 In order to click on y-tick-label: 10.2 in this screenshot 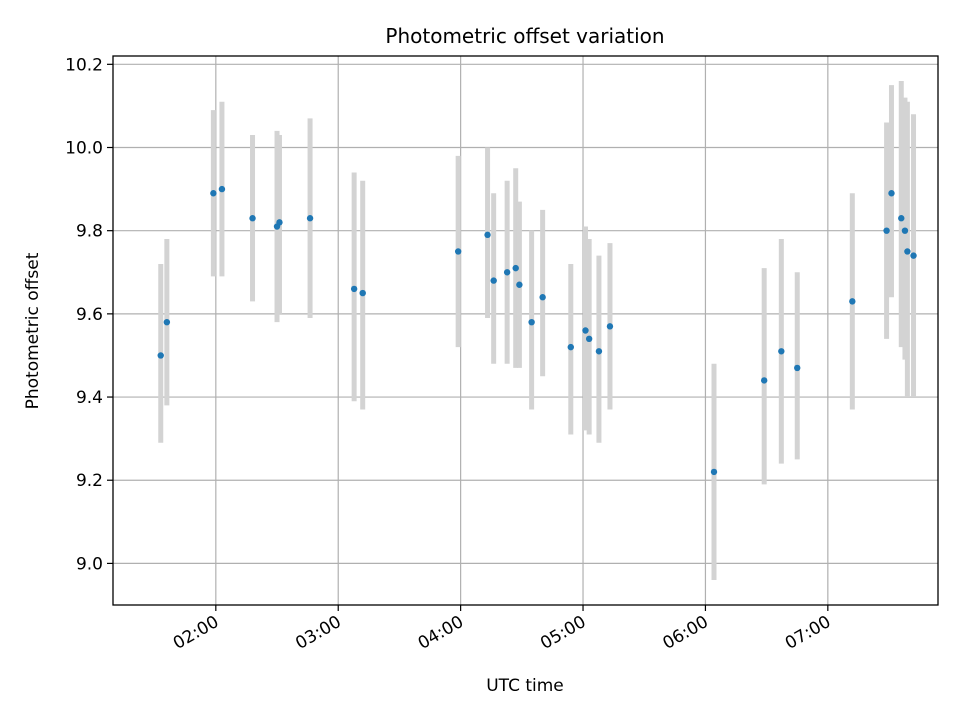, I will do `click(84, 65)`.